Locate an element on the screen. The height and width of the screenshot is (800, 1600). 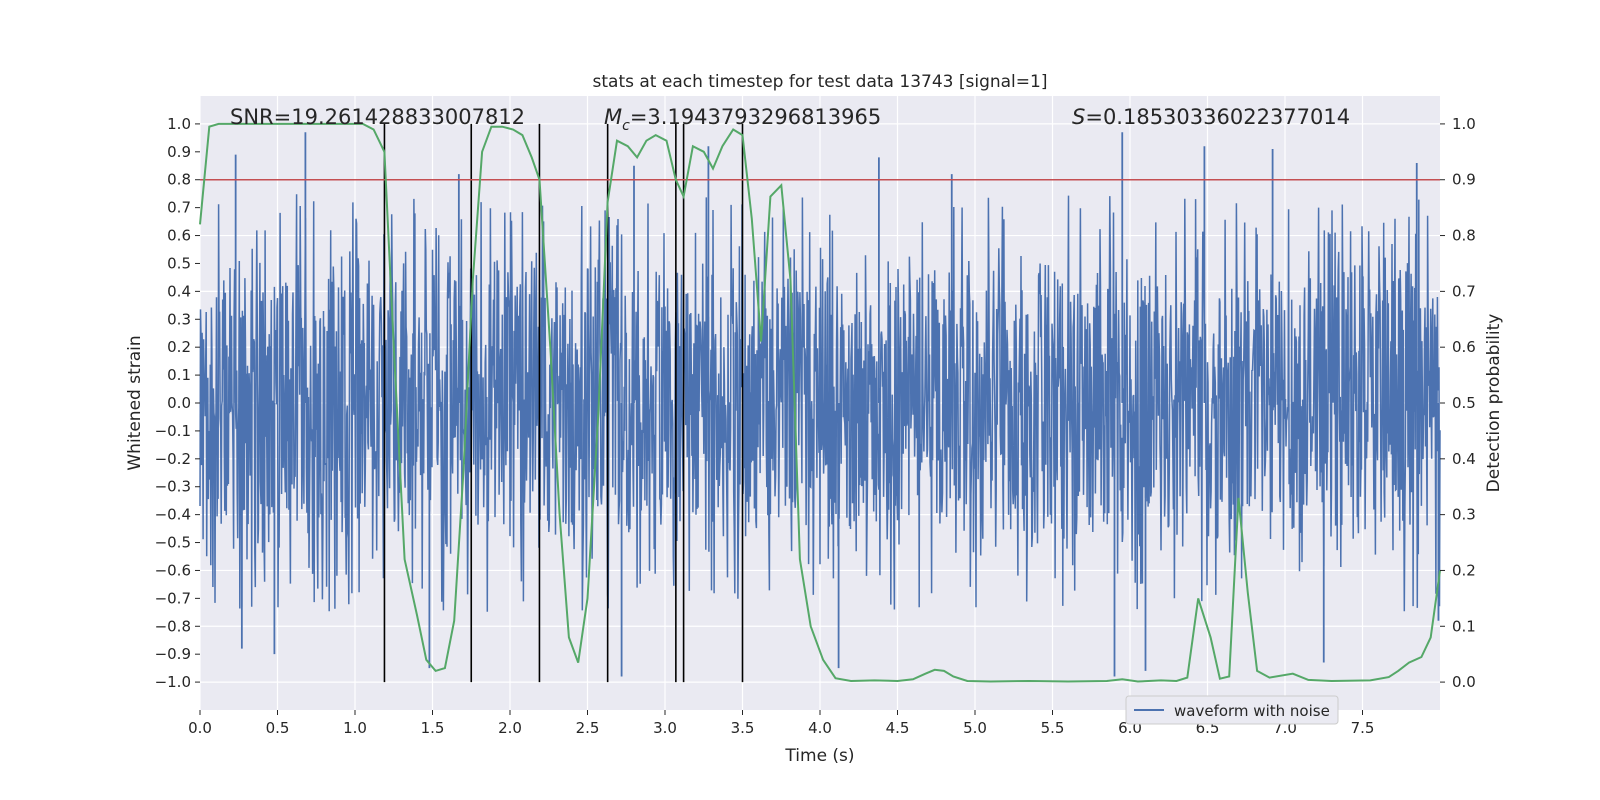
y-axis-label: Whitened strain is located at coordinates (135, 402).